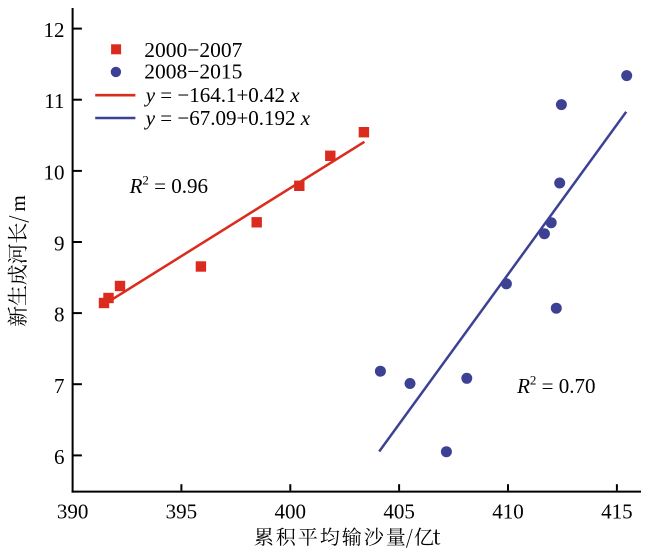 The image size is (650, 560). What do you see at coordinates (54, 30) in the screenshot?
I see `svg-text: 12` at bounding box center [54, 30].